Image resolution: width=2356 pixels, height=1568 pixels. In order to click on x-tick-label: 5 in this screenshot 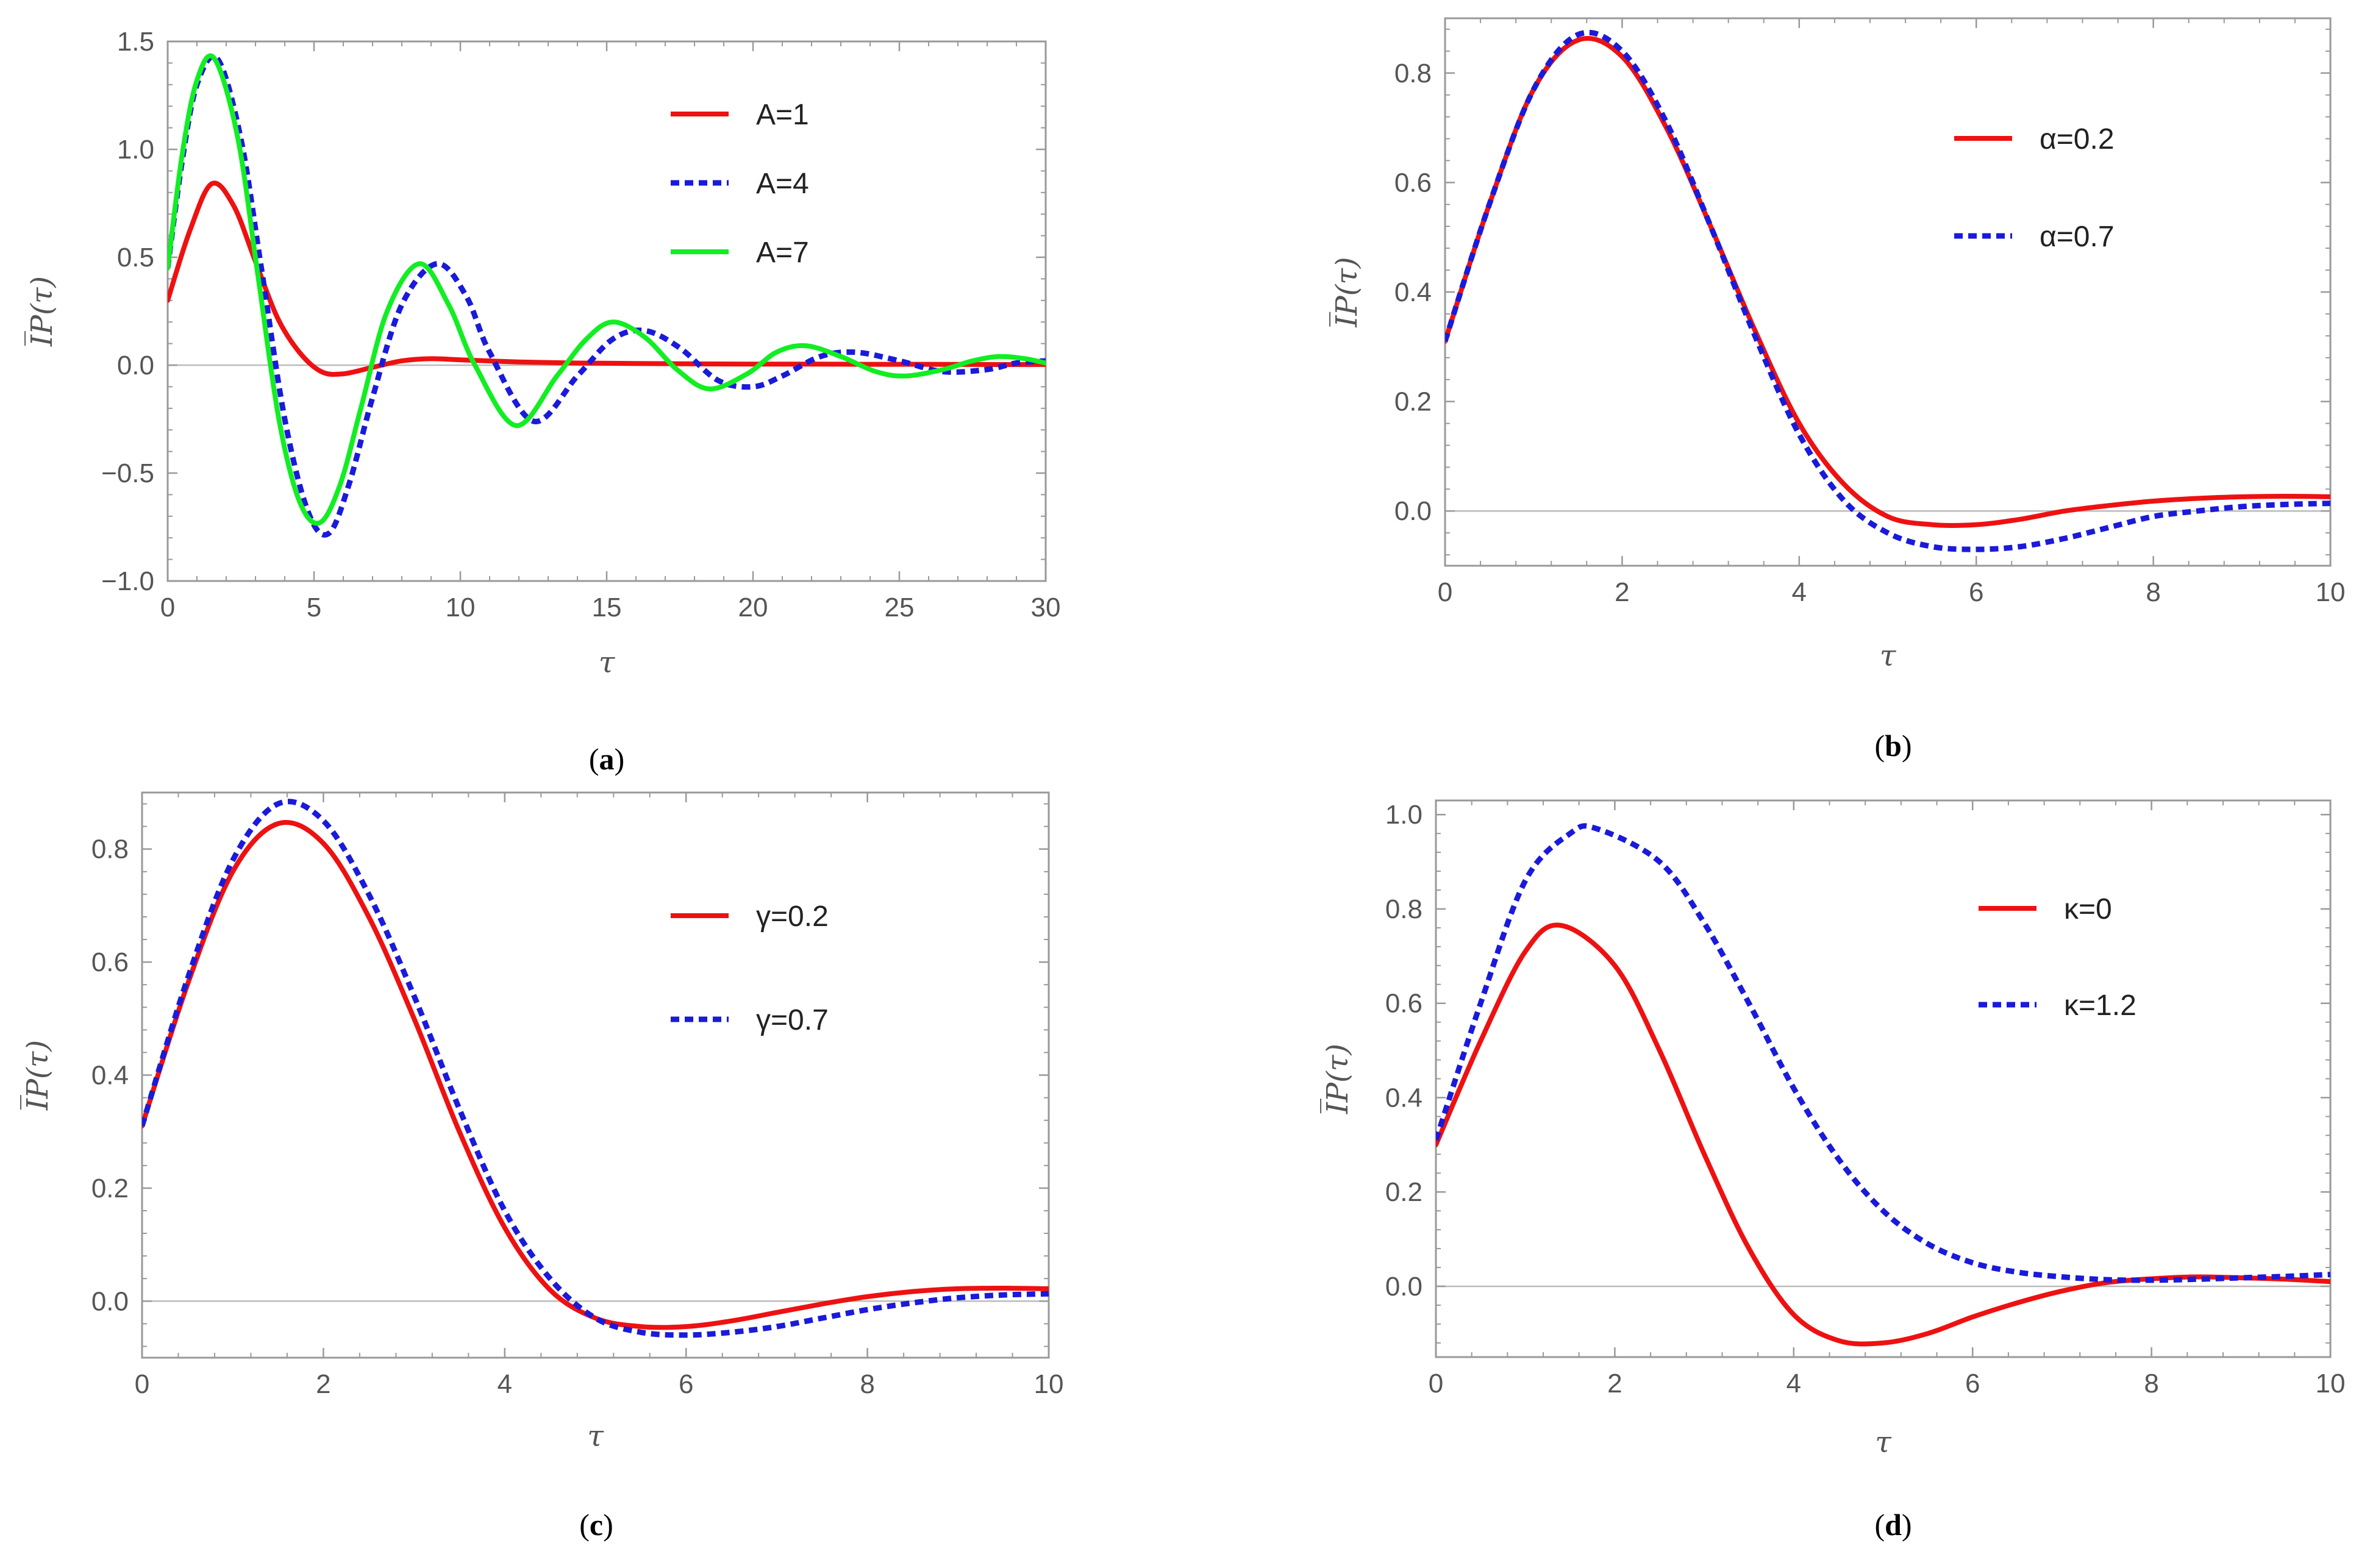, I will do `click(314, 608)`.